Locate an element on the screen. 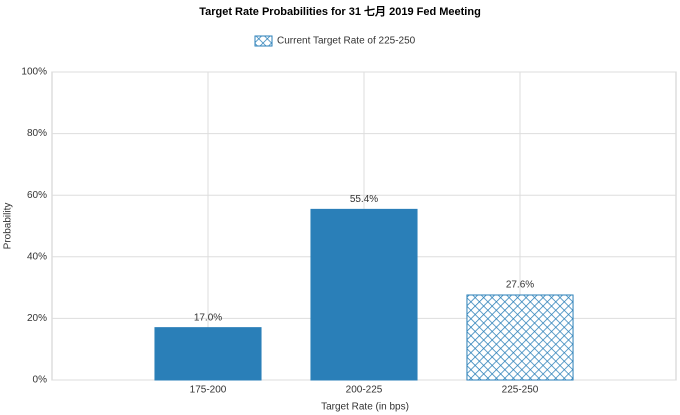  y-tick-label: 60% is located at coordinates (37, 195).